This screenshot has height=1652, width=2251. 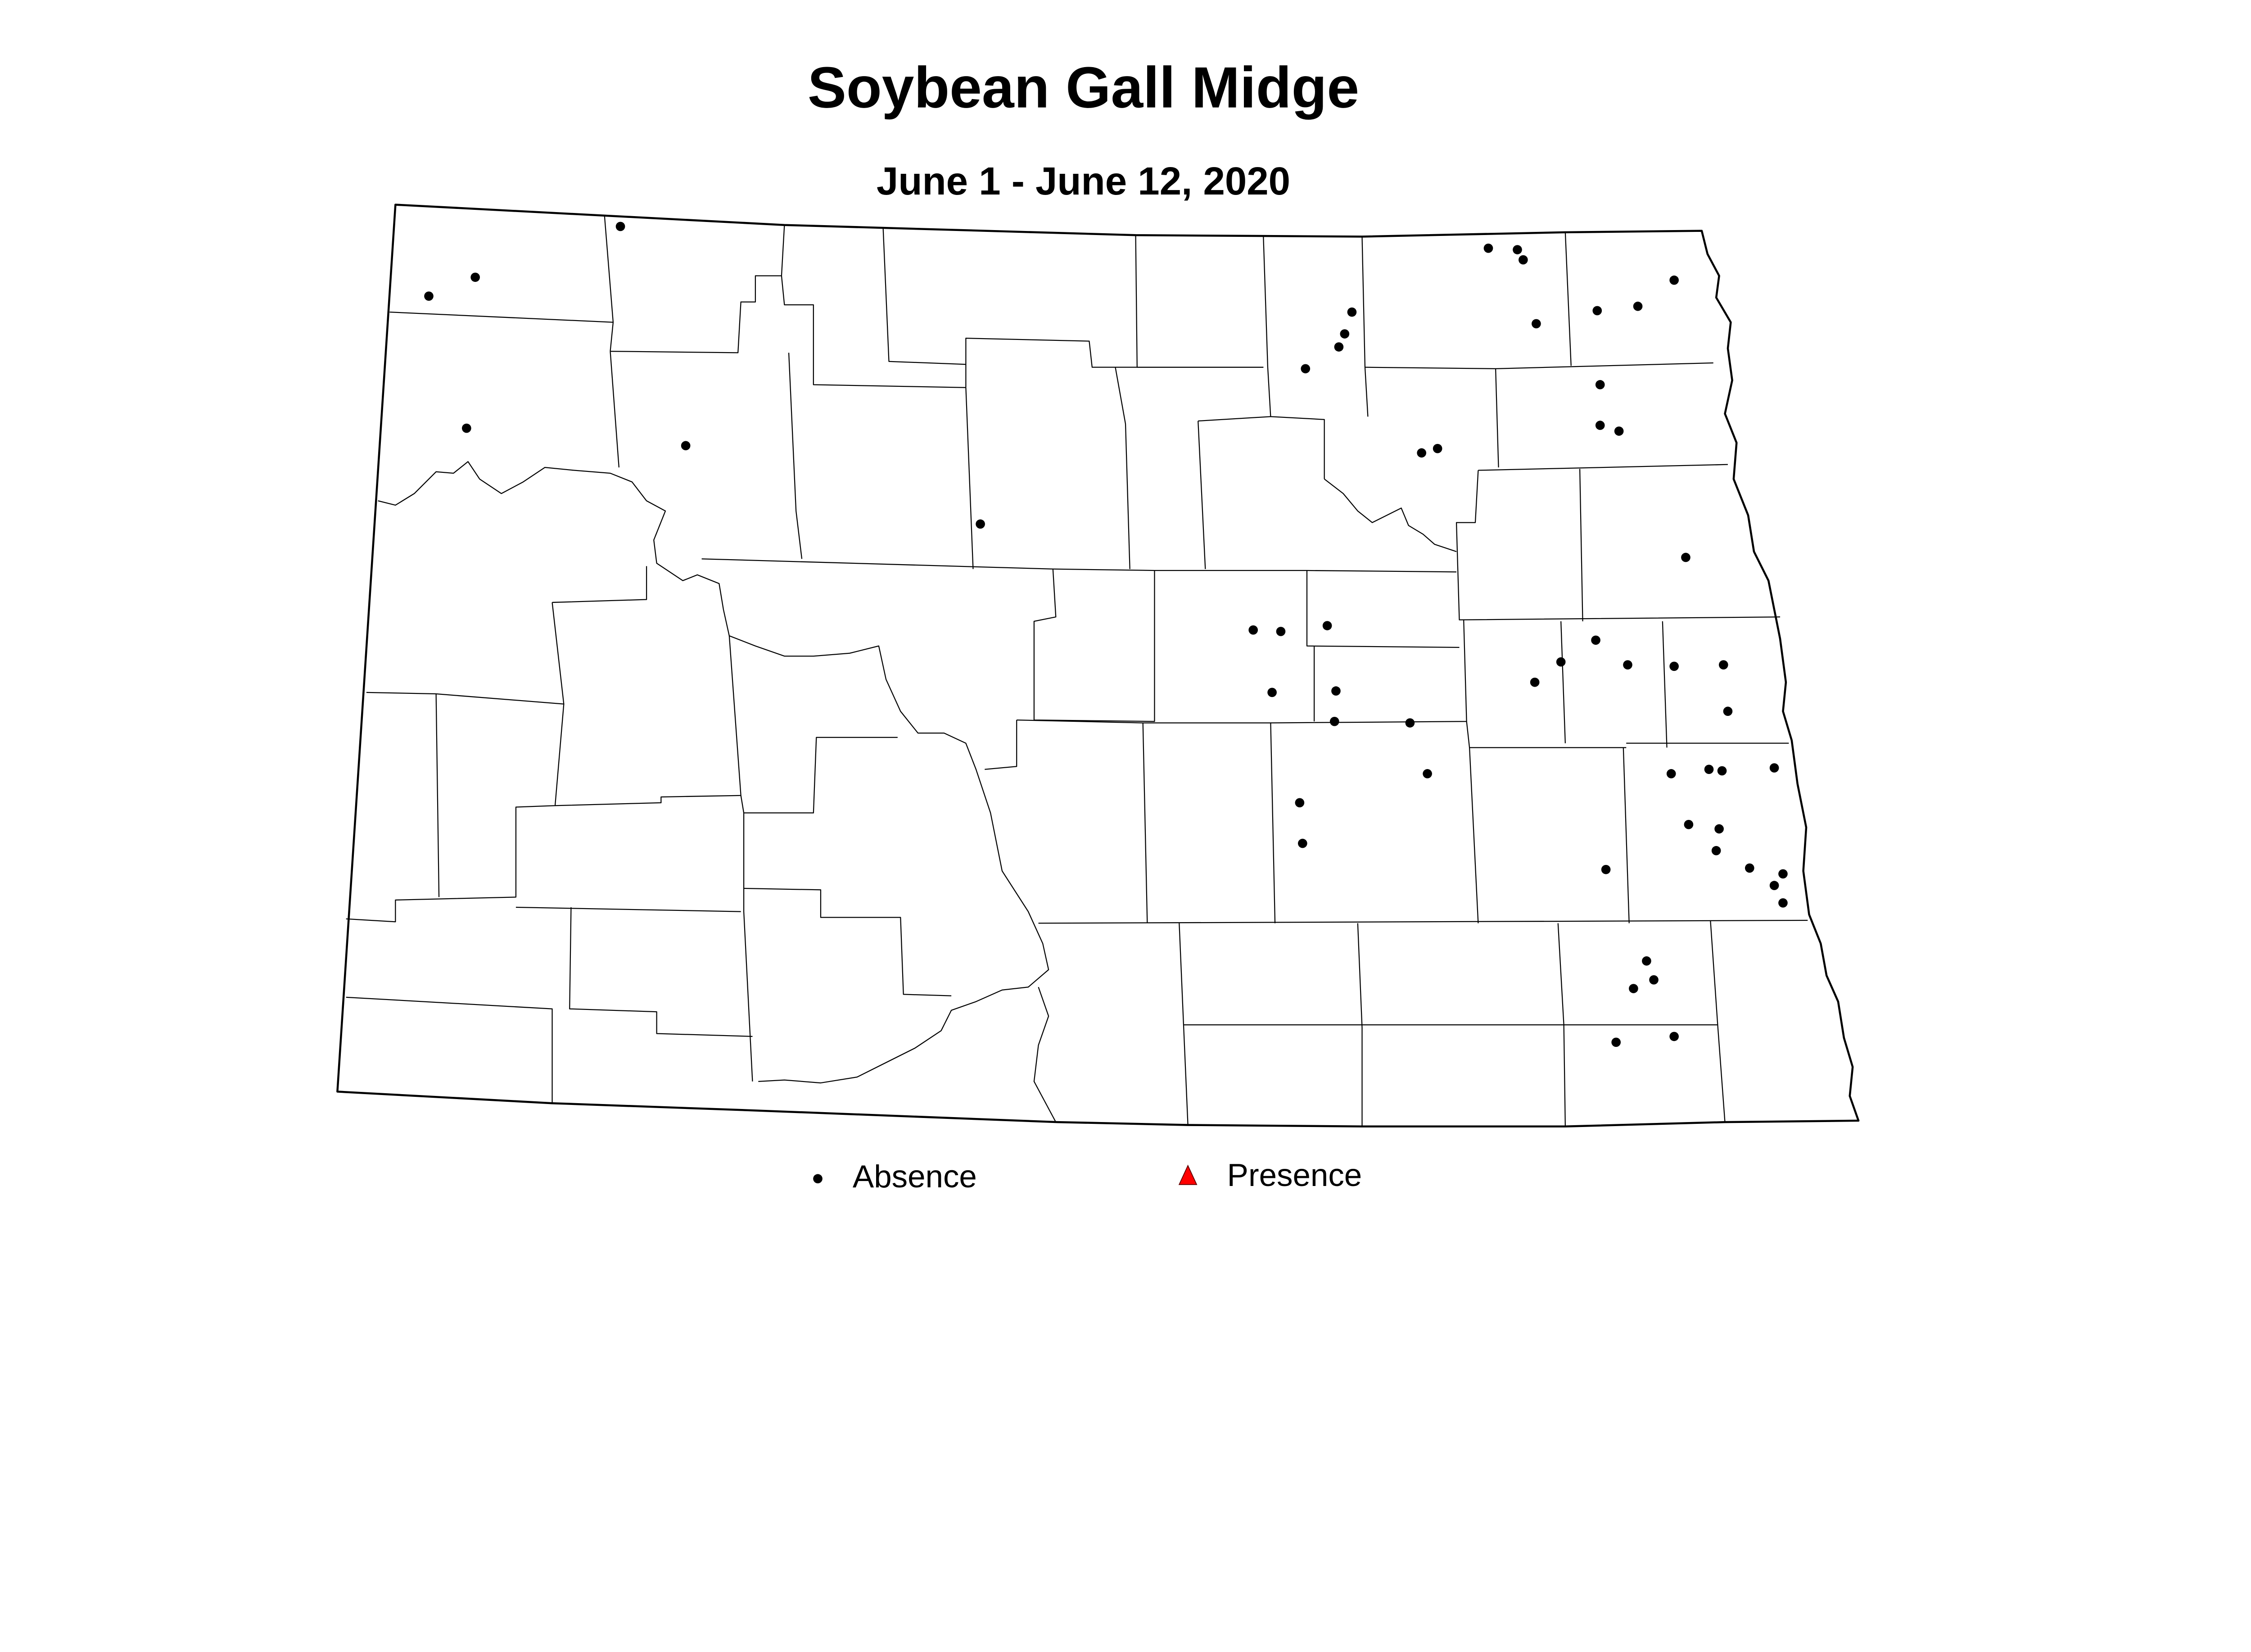 What do you see at coordinates (1390, 515) in the screenshot?
I see `lake-boundary` at bounding box center [1390, 515].